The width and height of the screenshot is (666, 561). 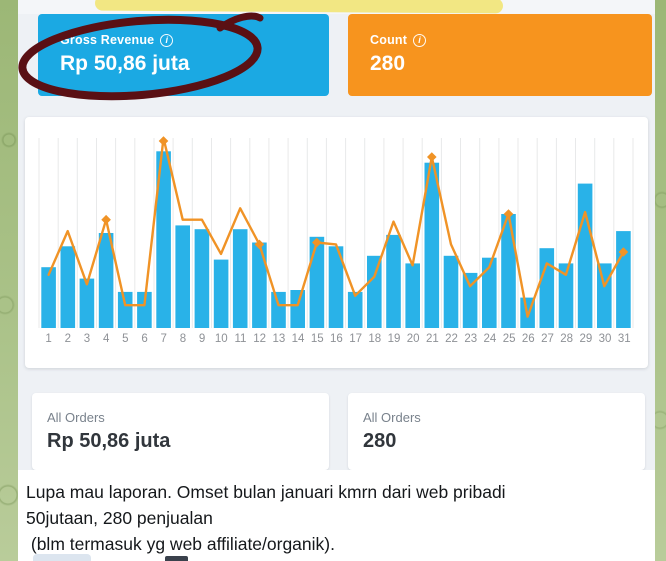 I want to click on all-orders-count-value: 280, so click(x=380, y=441).